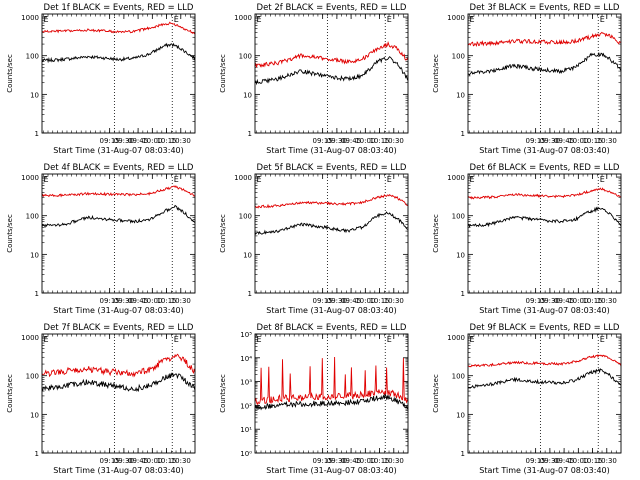 The width and height of the screenshot is (640, 480). Describe the element at coordinates (119, 168) in the screenshot. I see `chart-title: Det 4f BLACK = Events, RED = LLD` at that location.